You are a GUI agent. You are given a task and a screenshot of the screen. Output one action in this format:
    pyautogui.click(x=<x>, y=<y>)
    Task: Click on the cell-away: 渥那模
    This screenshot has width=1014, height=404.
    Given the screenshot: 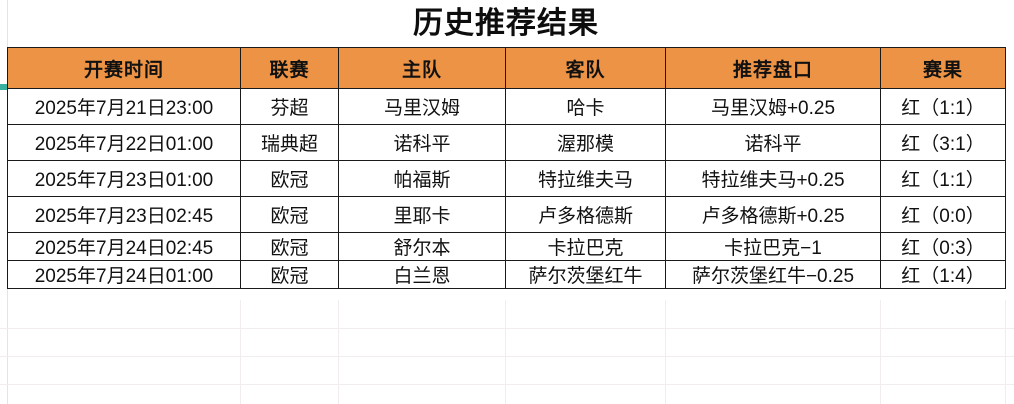 What is the action you would take?
    pyautogui.click(x=585, y=142)
    